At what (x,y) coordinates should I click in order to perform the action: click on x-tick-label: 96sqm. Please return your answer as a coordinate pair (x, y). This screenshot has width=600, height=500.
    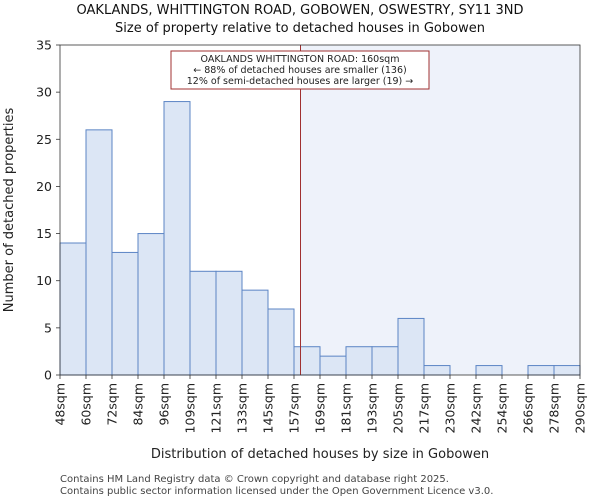
    Looking at the image, I should click on (164, 404).